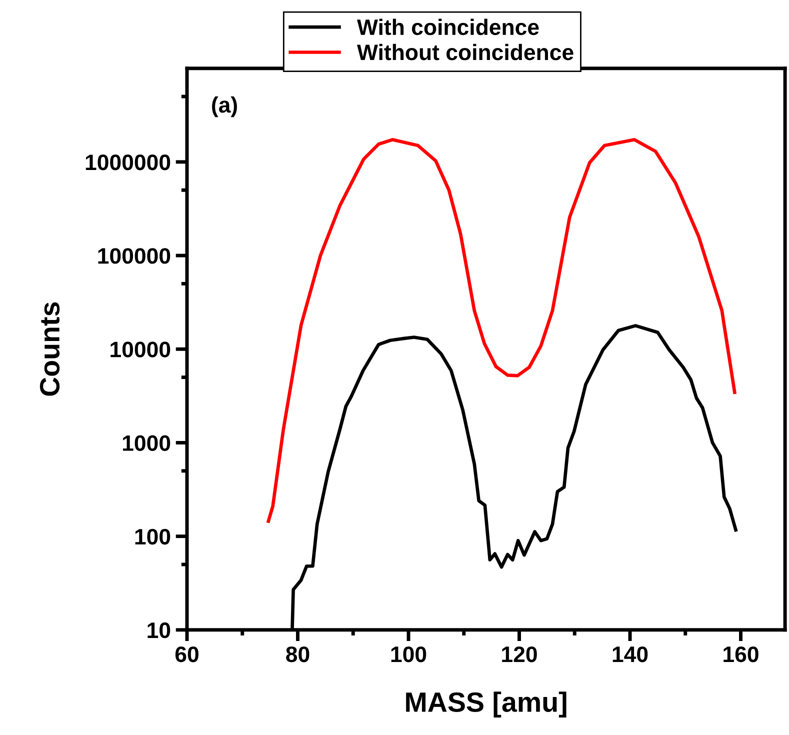 The image size is (789, 735). Describe the element at coordinates (630, 654) in the screenshot. I see `x-tick-label: 140` at that location.